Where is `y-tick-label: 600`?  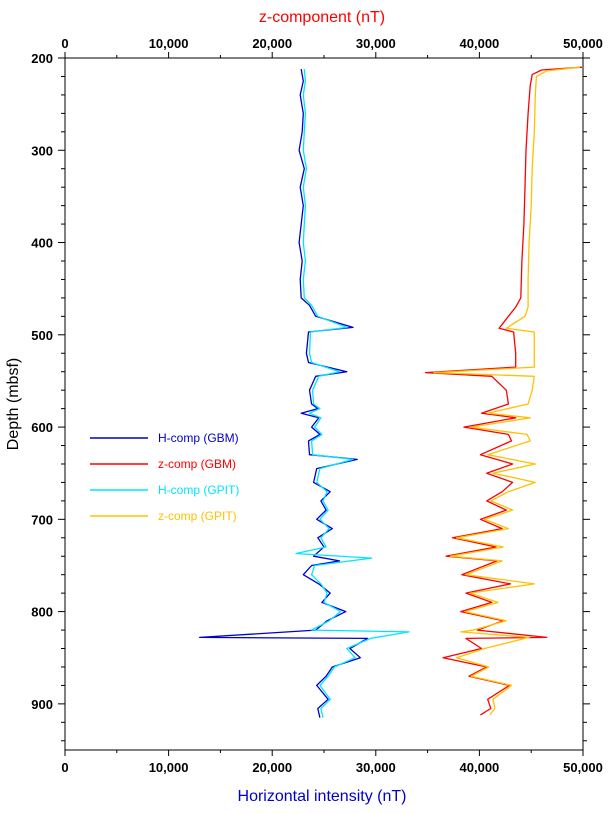 y-tick-label: 600 is located at coordinates (42, 427).